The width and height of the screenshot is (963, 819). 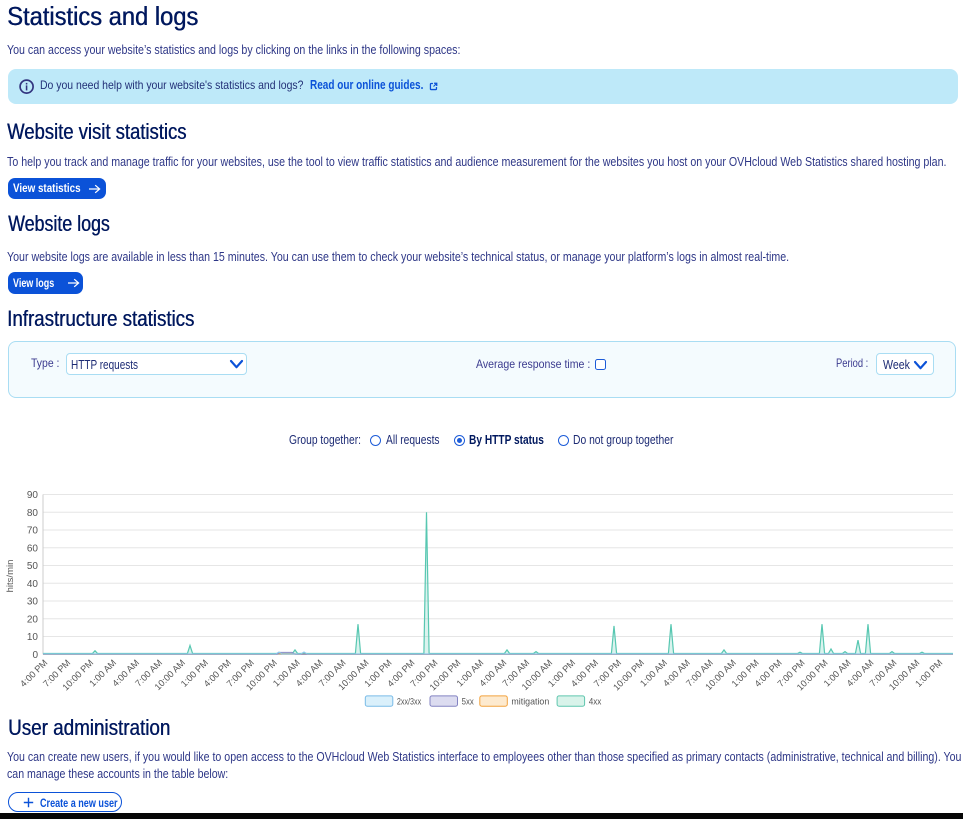 What do you see at coordinates (530, 702) in the screenshot?
I see `svg-text: mitigation` at bounding box center [530, 702].